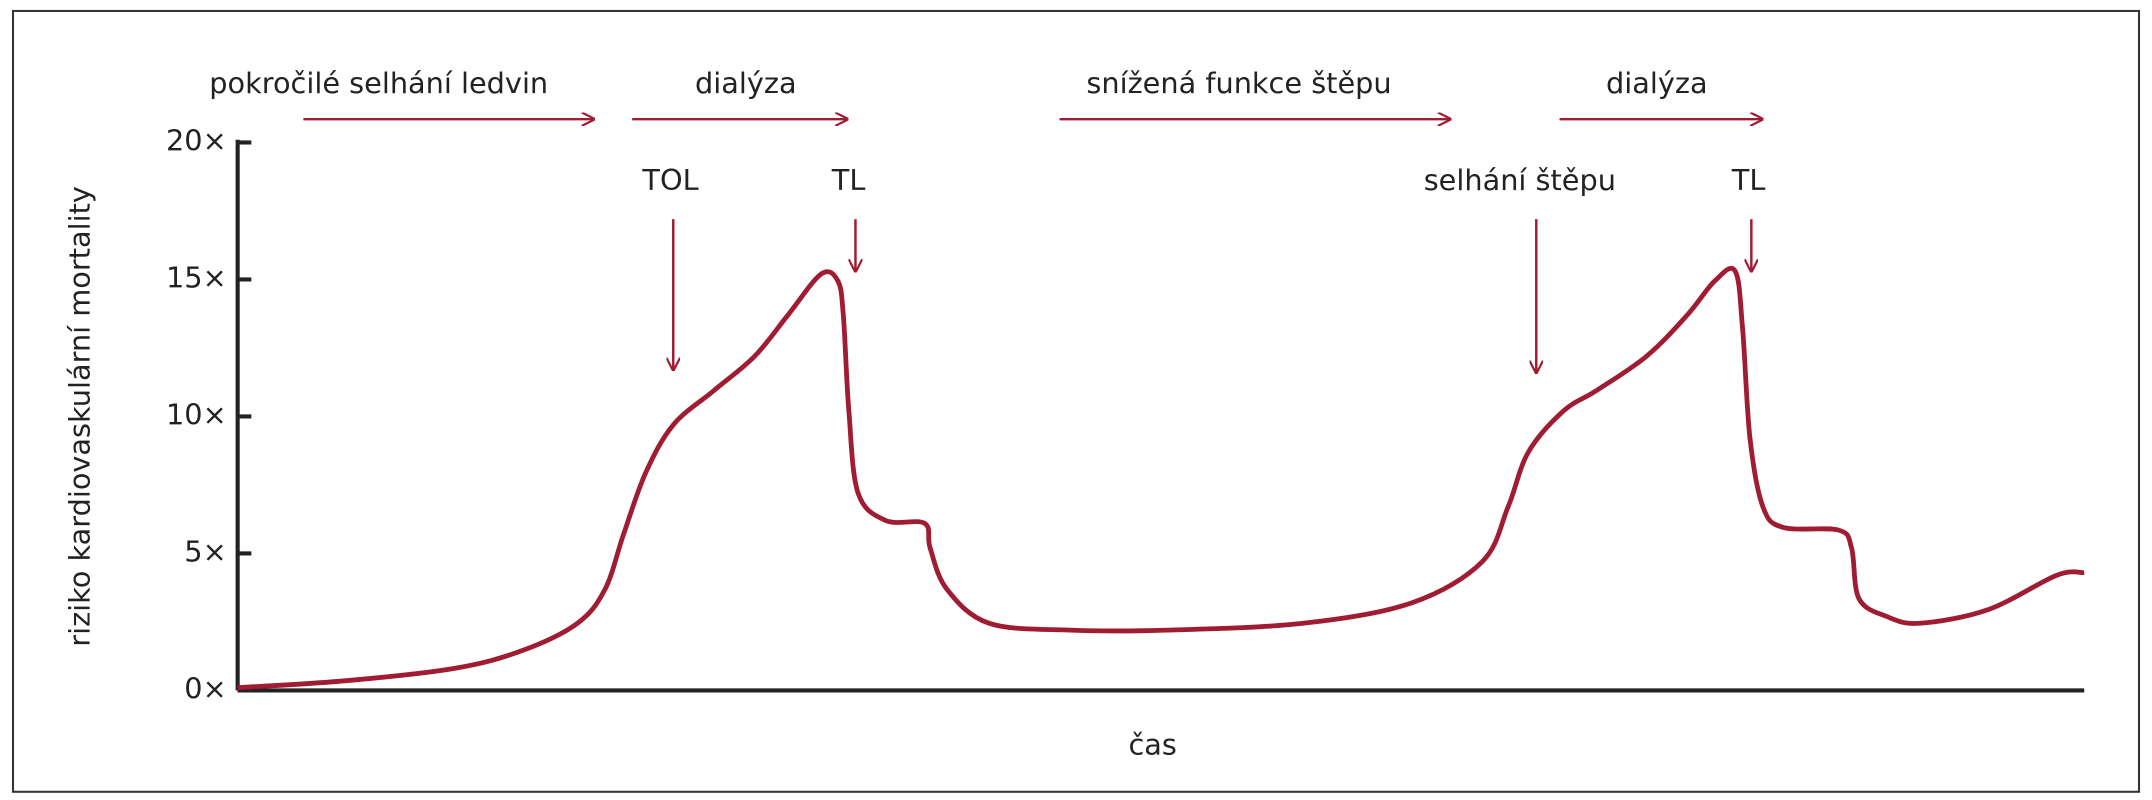 The image size is (2152, 800). I want to click on phase-label: pokročilé selhání ledvin, so click(378, 83).